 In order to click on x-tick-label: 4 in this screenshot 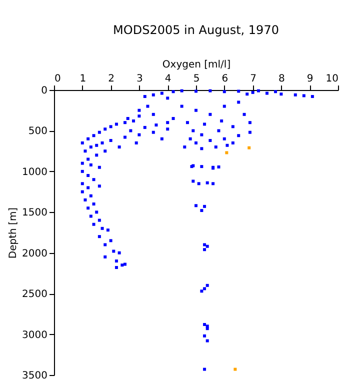, I will do `click(168, 79)`.